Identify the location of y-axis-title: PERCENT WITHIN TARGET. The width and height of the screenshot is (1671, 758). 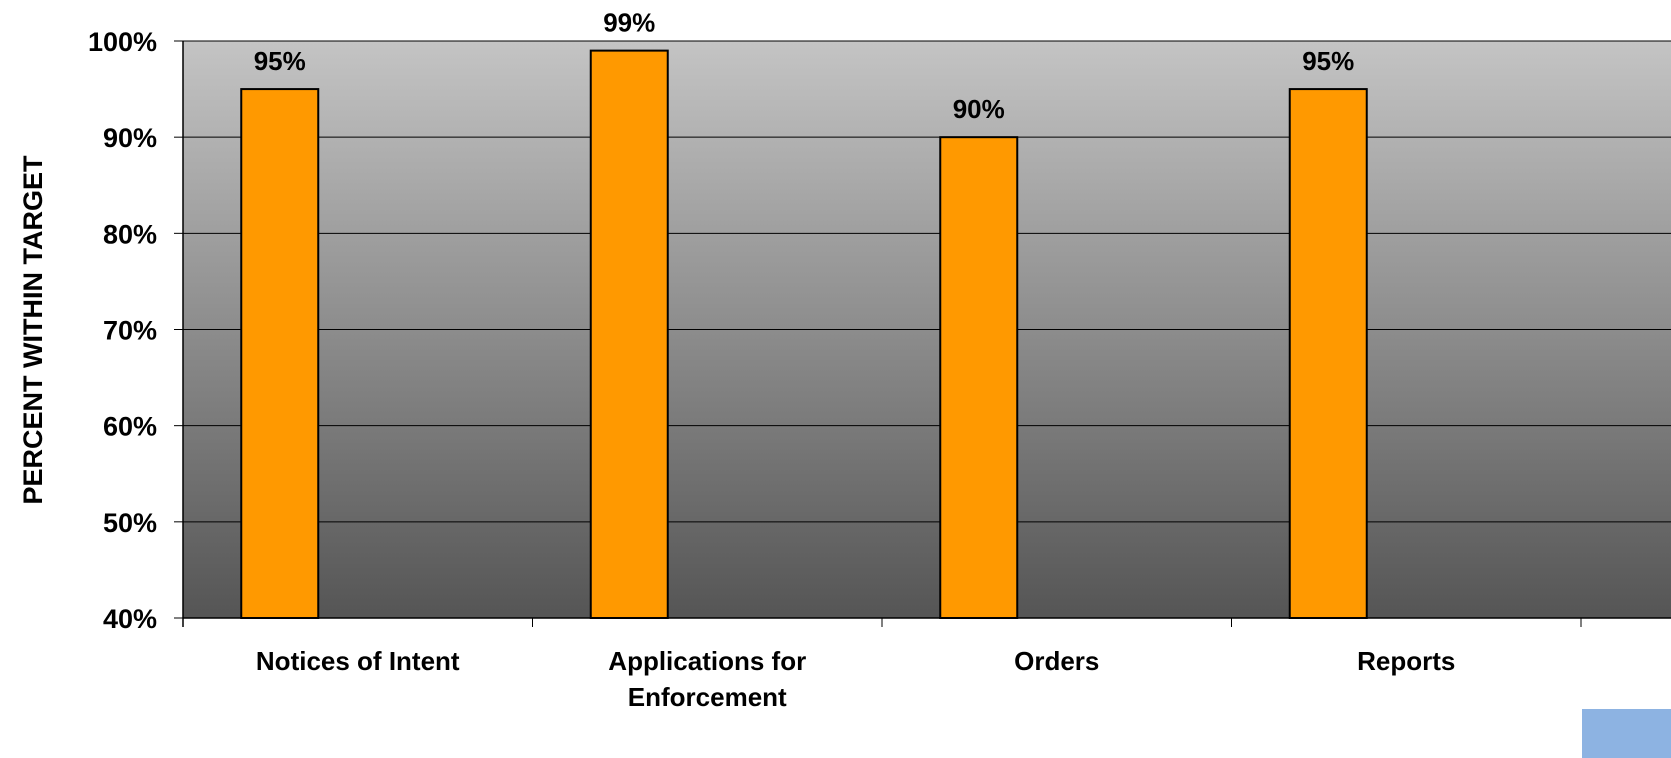
(33, 329).